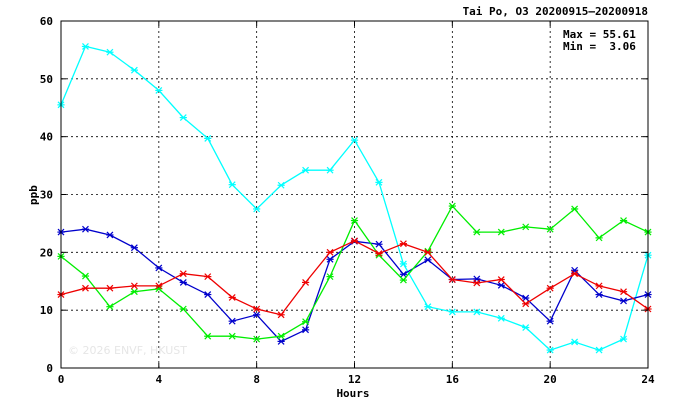 The image size is (674, 409). I want to click on y-tick-label: 60, so click(46, 21).